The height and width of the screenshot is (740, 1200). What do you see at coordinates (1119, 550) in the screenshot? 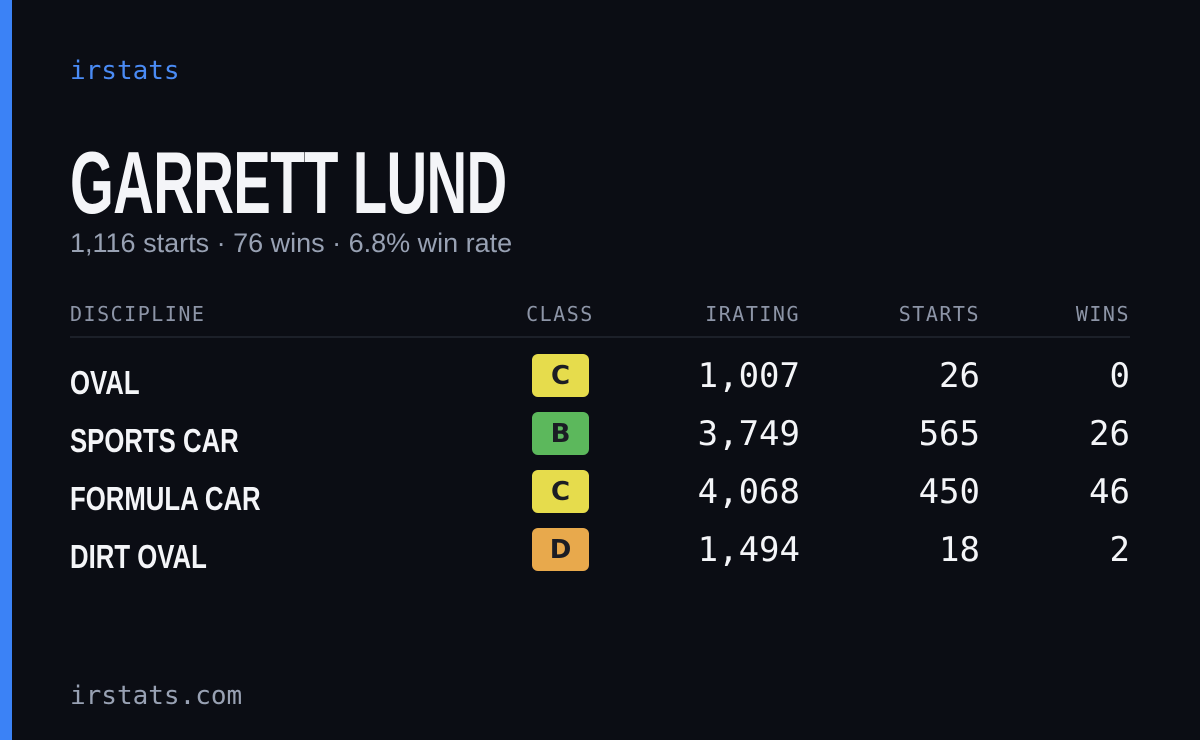
I see `wins-value: 2` at bounding box center [1119, 550].